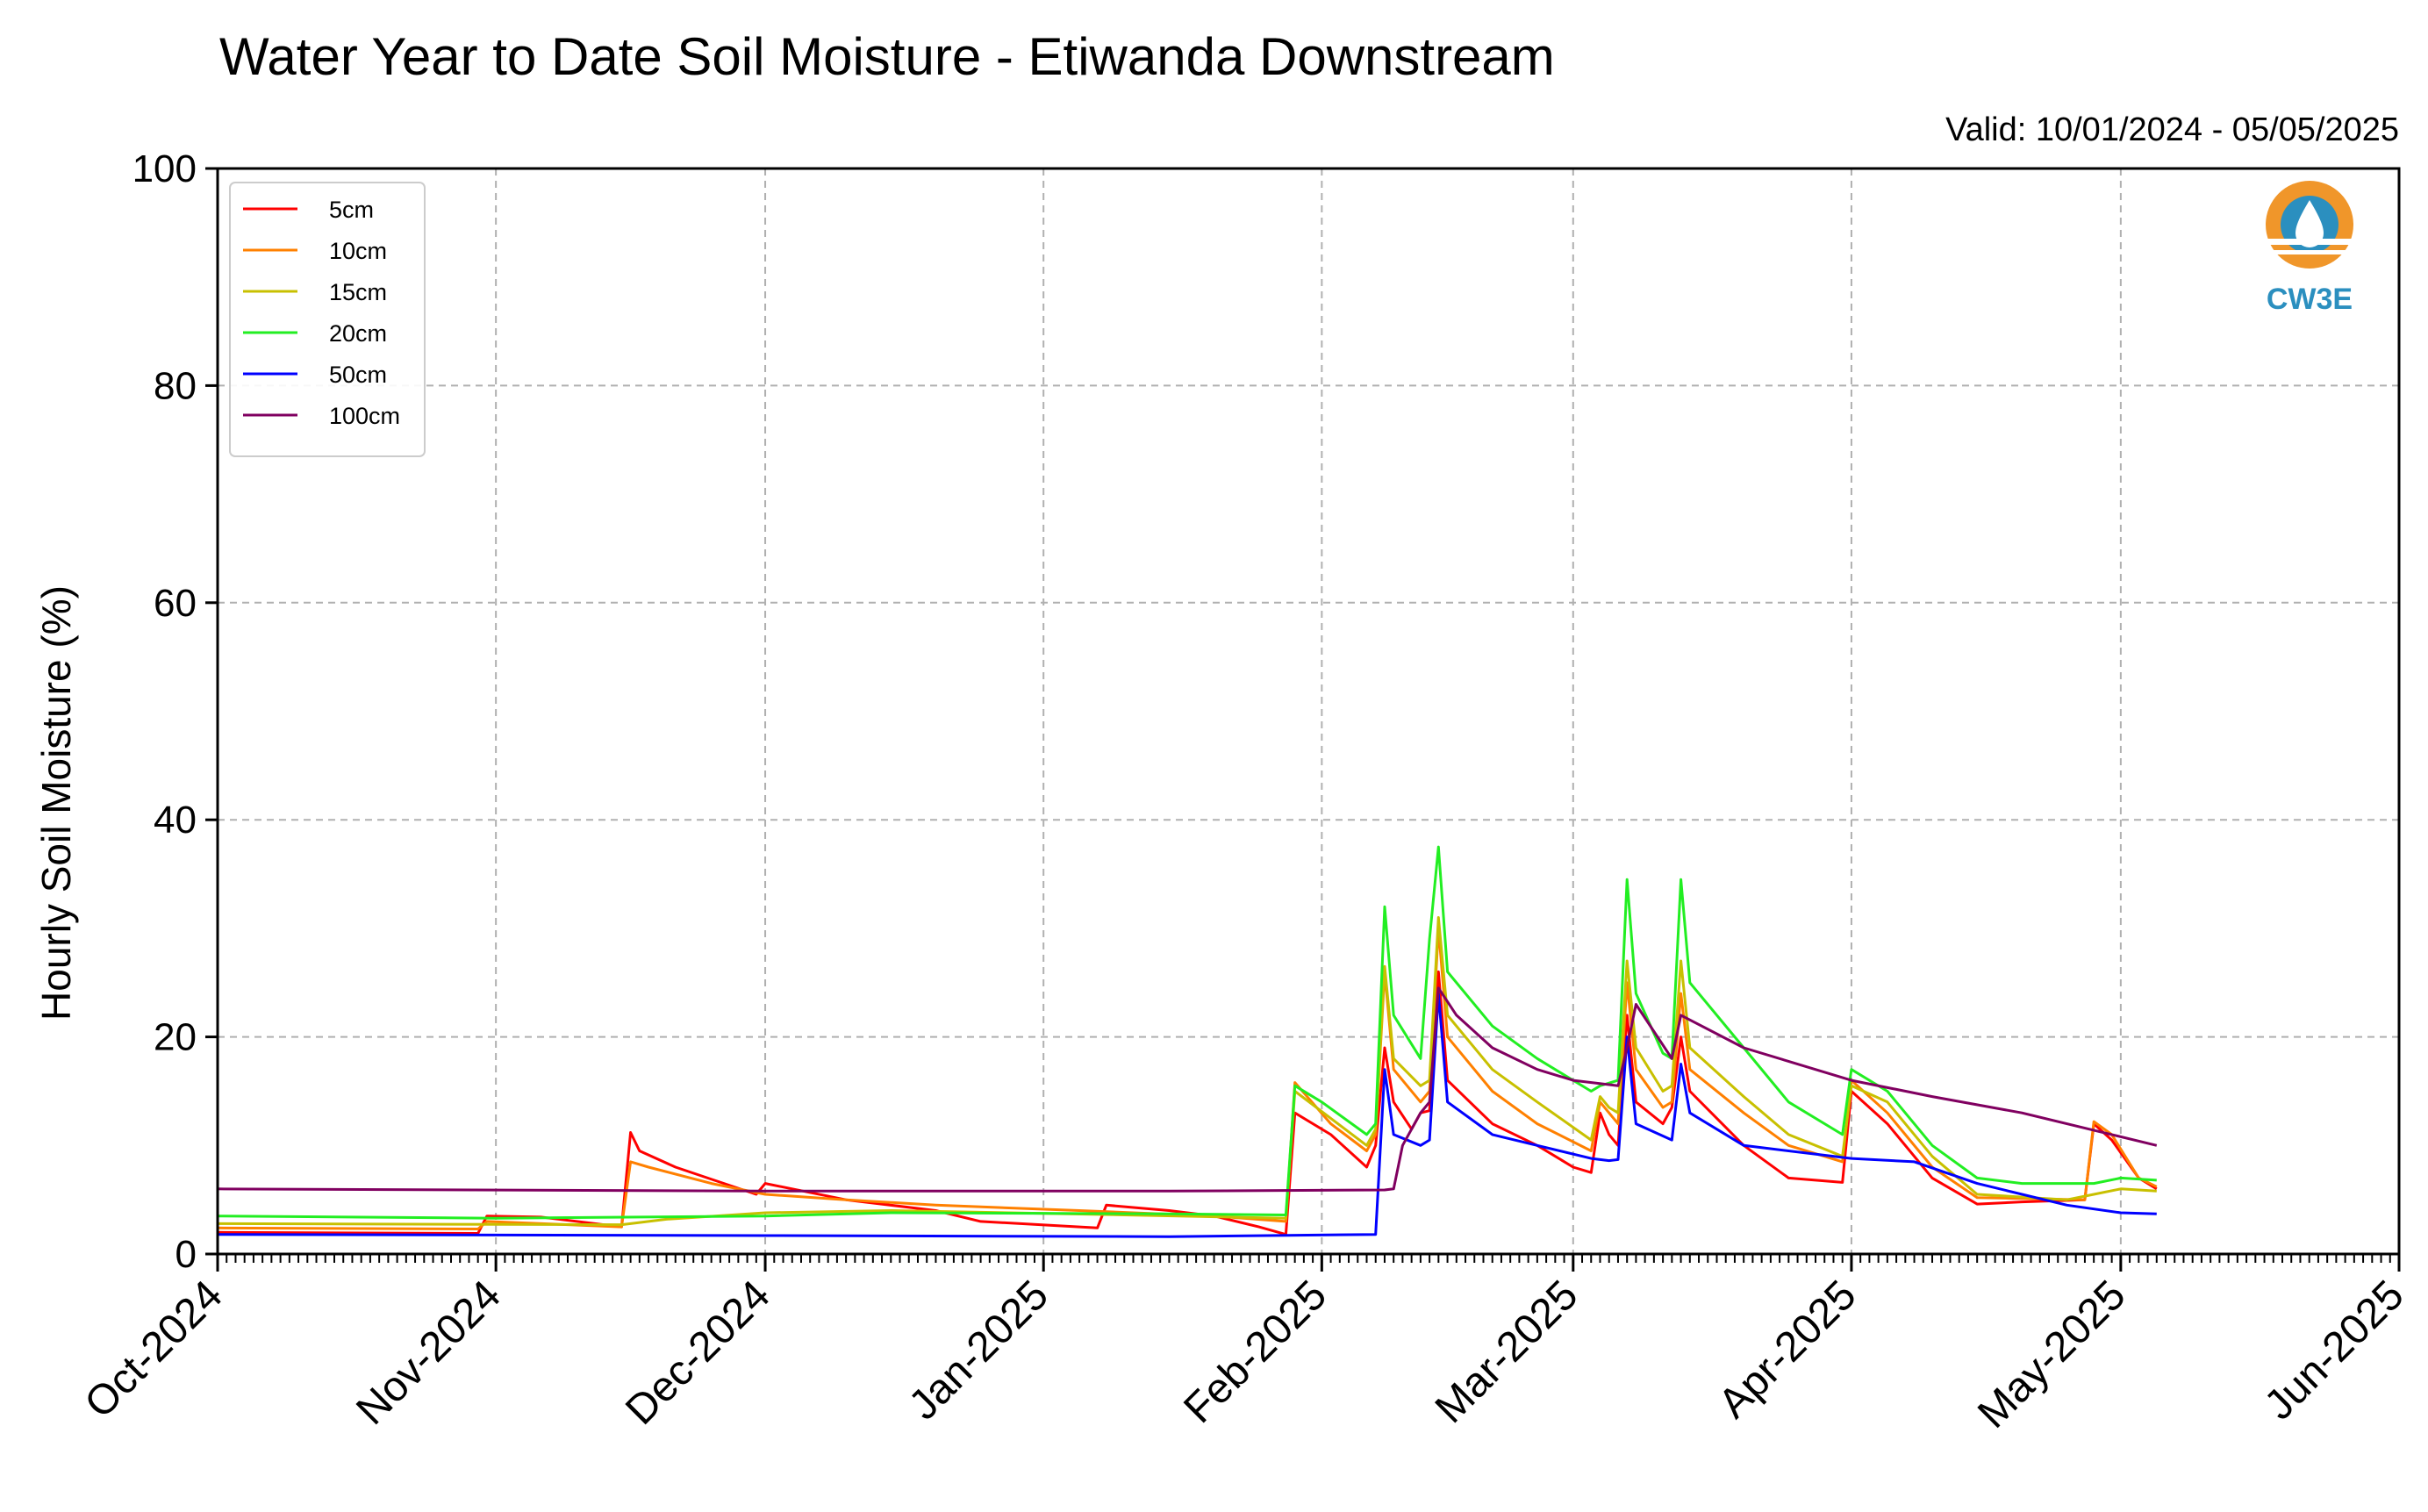 This screenshot has height=1512, width=2428. What do you see at coordinates (154, 1349) in the screenshot?
I see `x-tick-label: Oct-2024` at bounding box center [154, 1349].